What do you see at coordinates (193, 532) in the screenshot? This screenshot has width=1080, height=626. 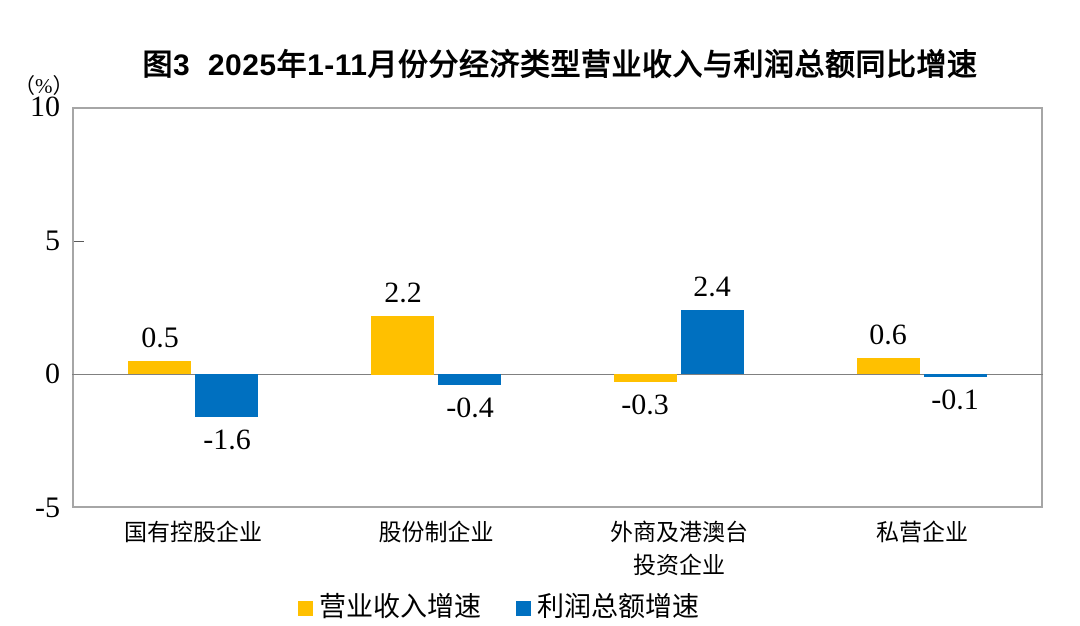 I see `x-category-label: 国有控股企业` at bounding box center [193, 532].